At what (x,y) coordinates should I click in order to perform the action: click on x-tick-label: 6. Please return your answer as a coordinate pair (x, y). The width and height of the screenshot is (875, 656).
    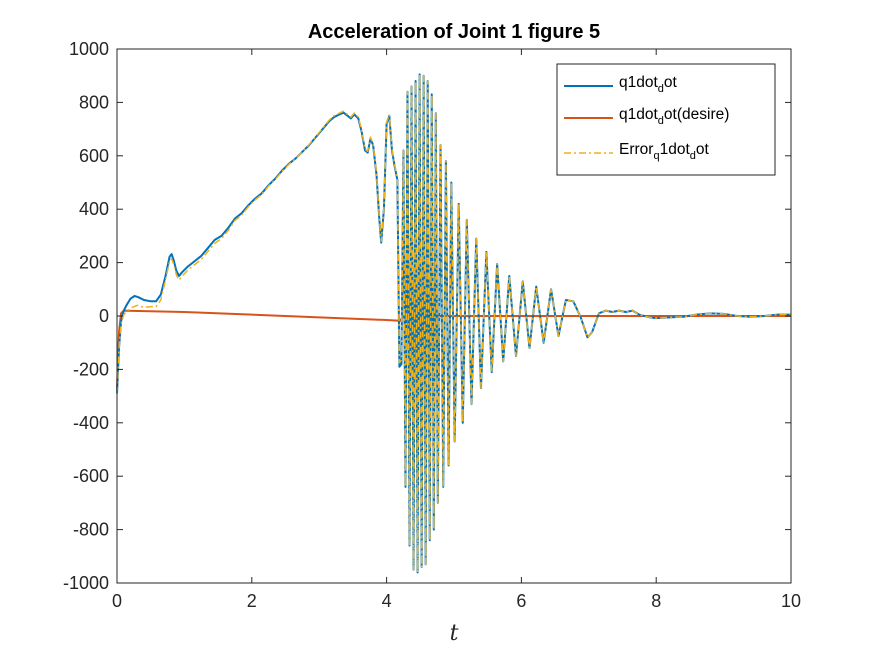
    Looking at the image, I should click on (521, 601).